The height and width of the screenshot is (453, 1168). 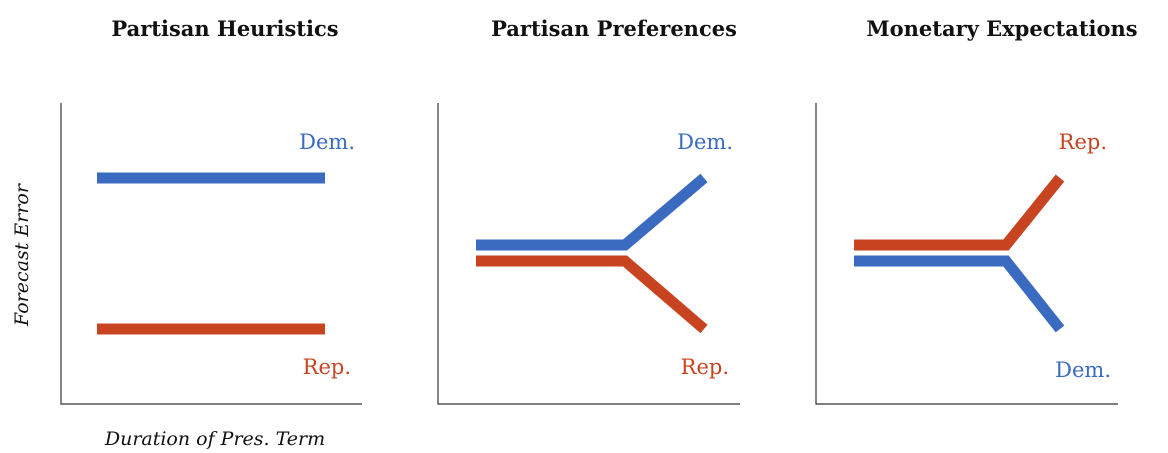 I want to click on panel-title: Monetary Expectations, so click(x=1001, y=28).